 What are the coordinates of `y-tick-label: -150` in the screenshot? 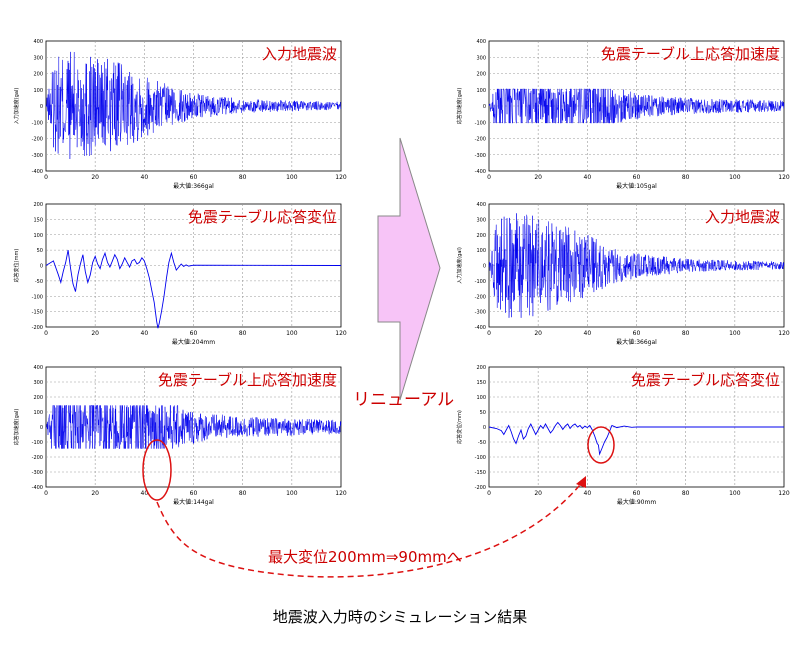 It's located at (37, 313).